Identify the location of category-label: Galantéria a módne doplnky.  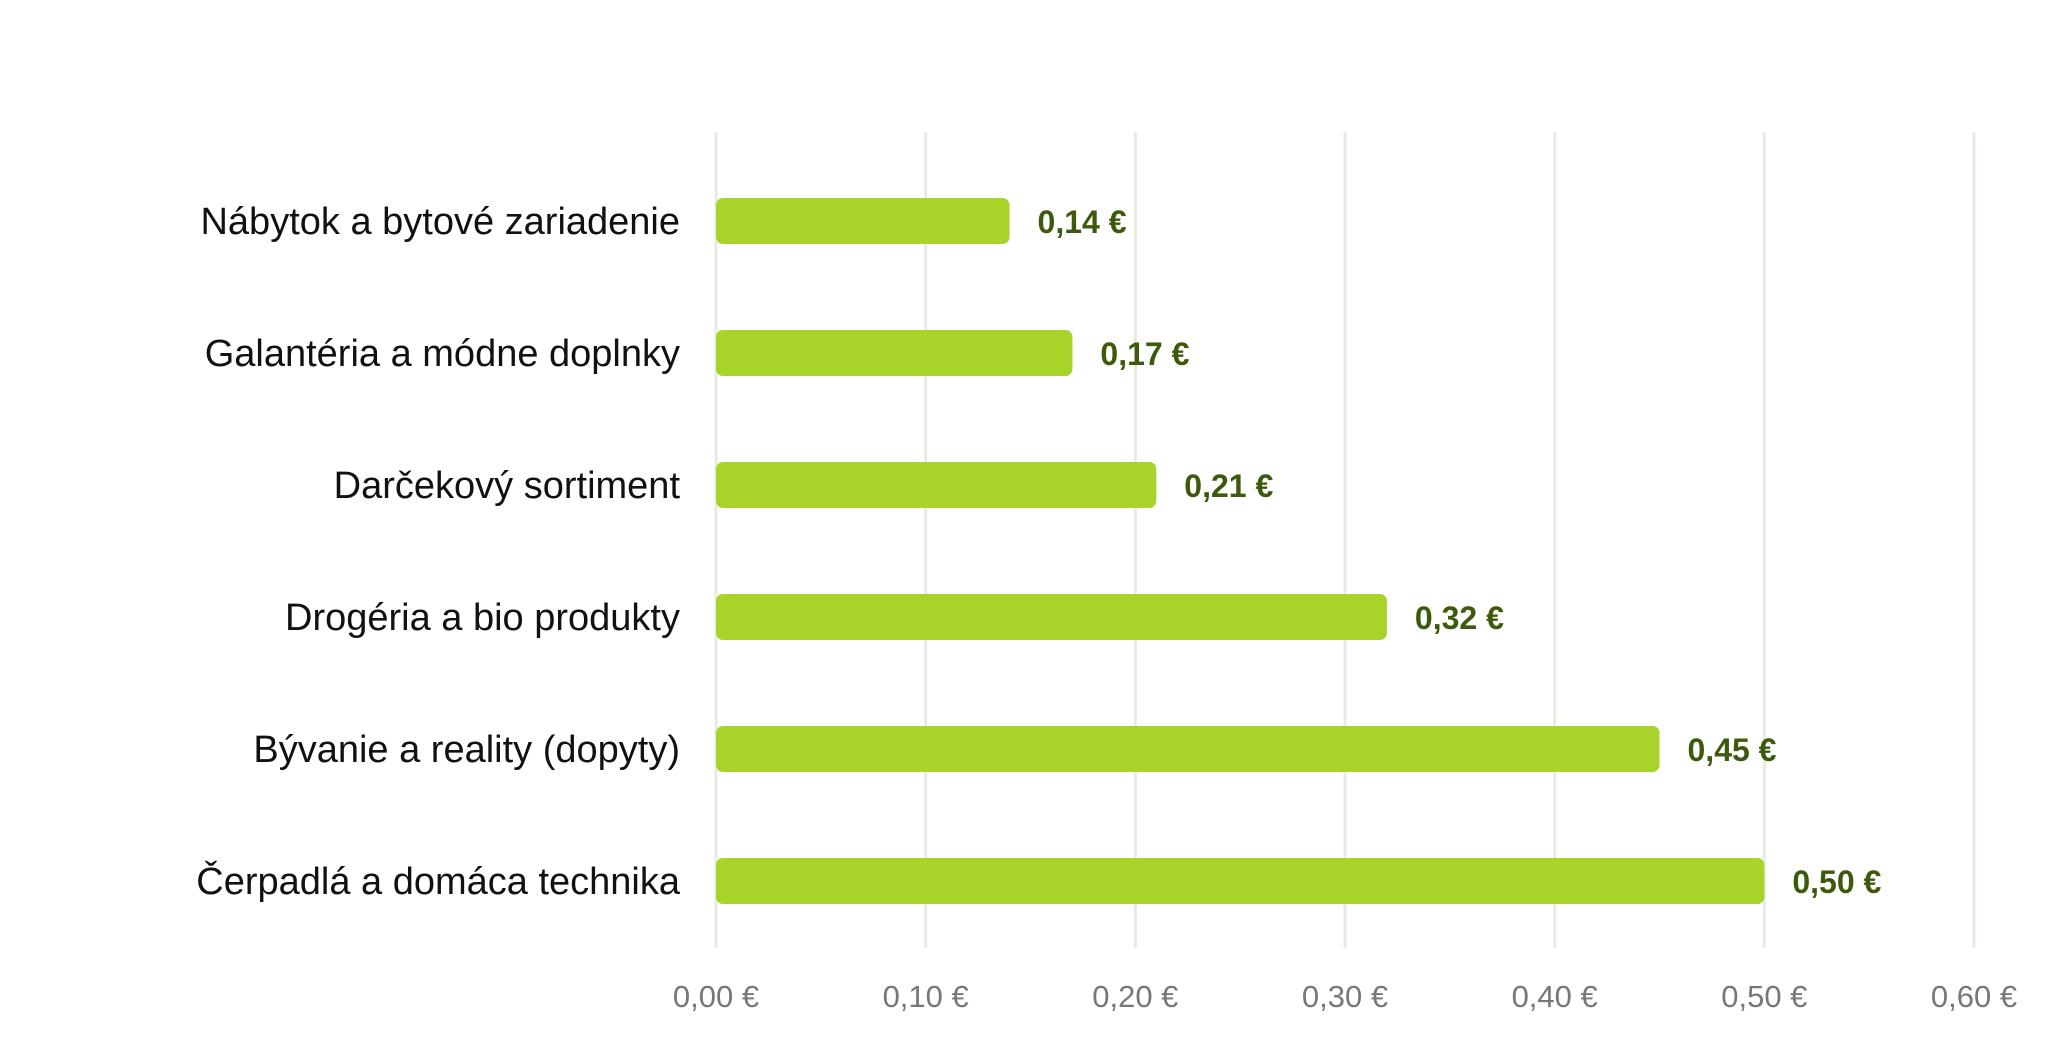
(442, 354).